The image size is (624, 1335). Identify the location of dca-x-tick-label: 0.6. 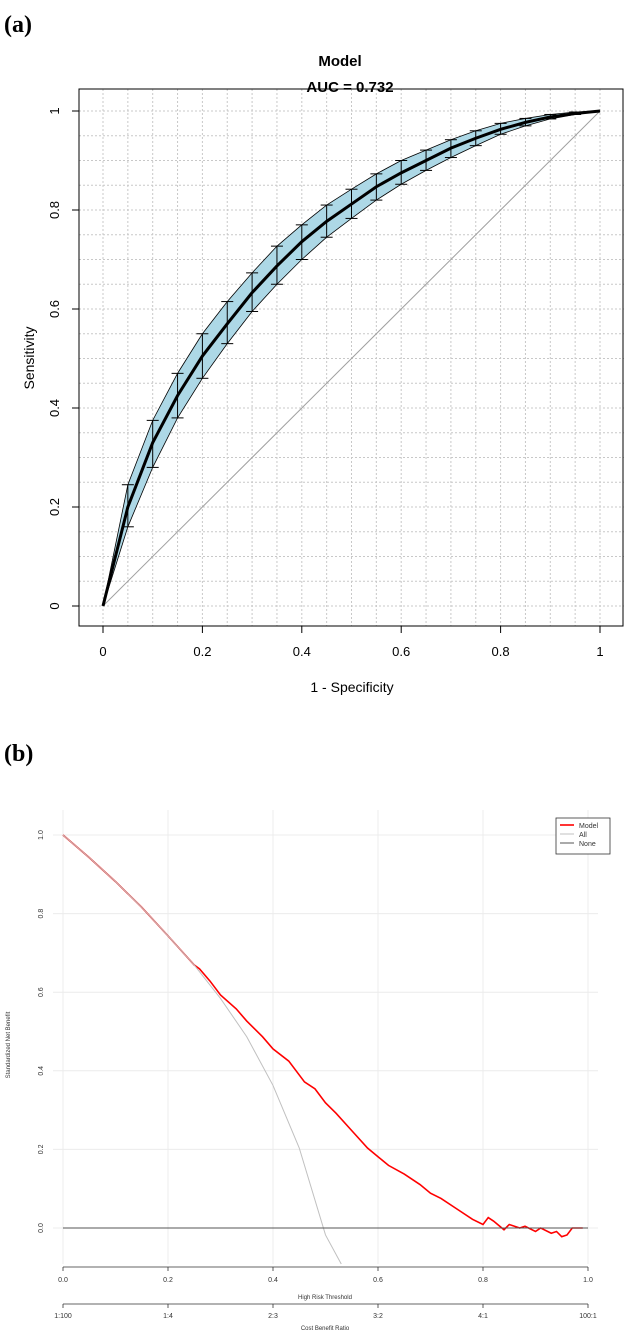
(378, 1280).